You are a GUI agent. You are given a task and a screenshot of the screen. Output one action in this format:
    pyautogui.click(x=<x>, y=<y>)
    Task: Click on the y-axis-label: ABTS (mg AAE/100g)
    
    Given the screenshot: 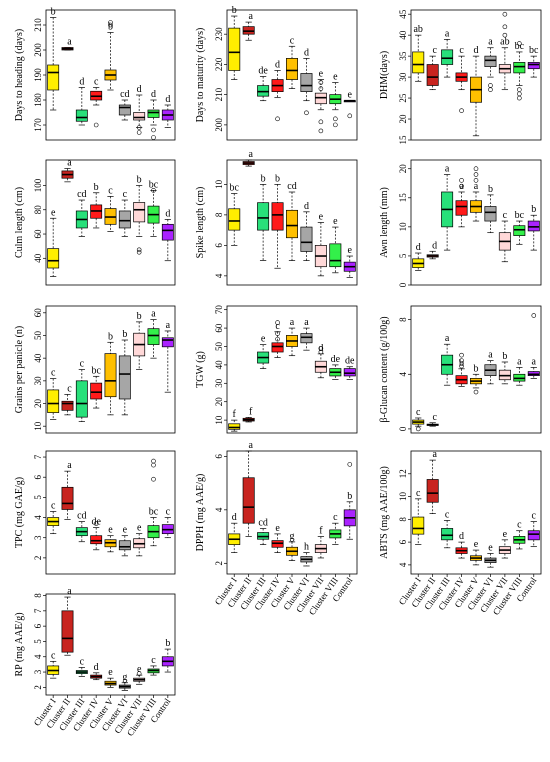 What is the action you would take?
    pyautogui.click(x=384, y=512)
    